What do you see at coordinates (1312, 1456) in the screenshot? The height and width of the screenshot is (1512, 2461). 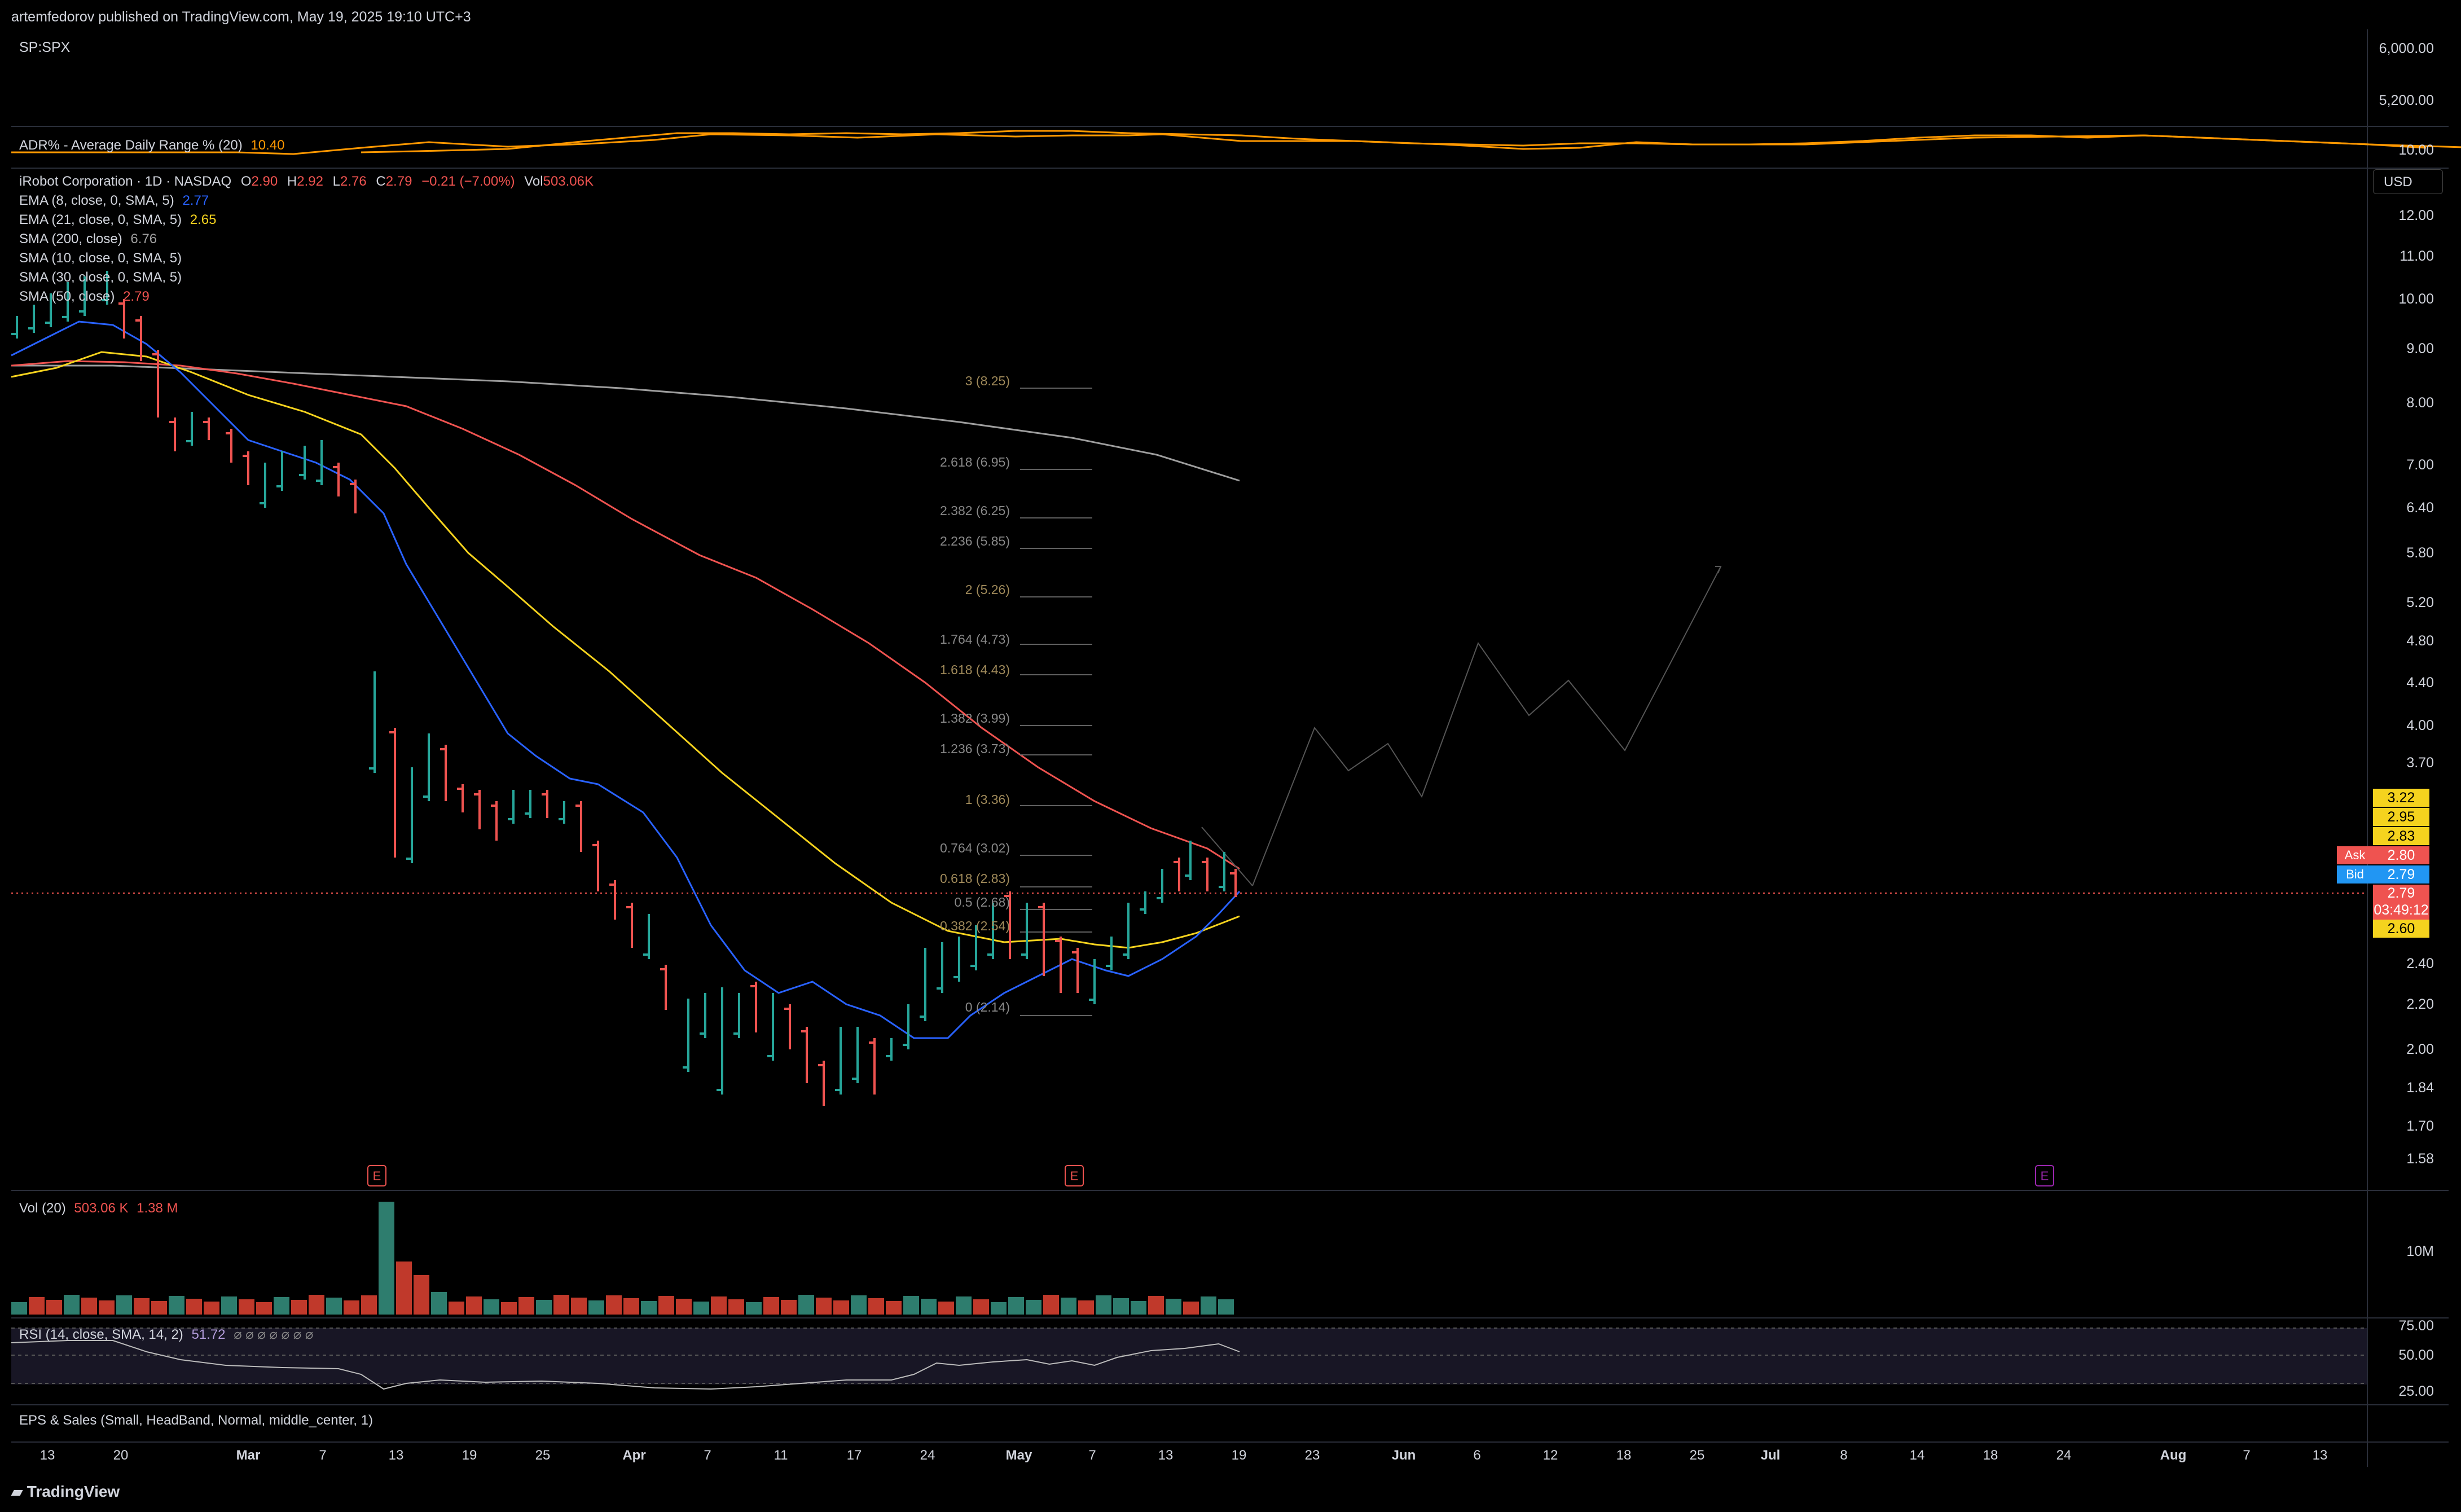 I see `time-axis-label: 23` at bounding box center [1312, 1456].